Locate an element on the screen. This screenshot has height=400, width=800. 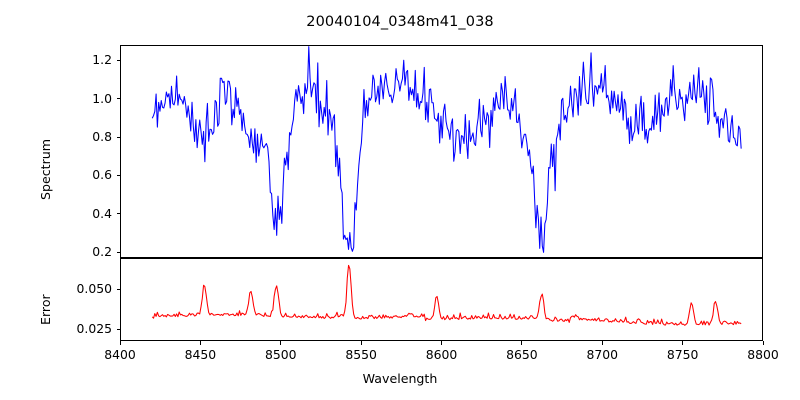
x-axis-label: Wavelength is located at coordinates (400, 378).